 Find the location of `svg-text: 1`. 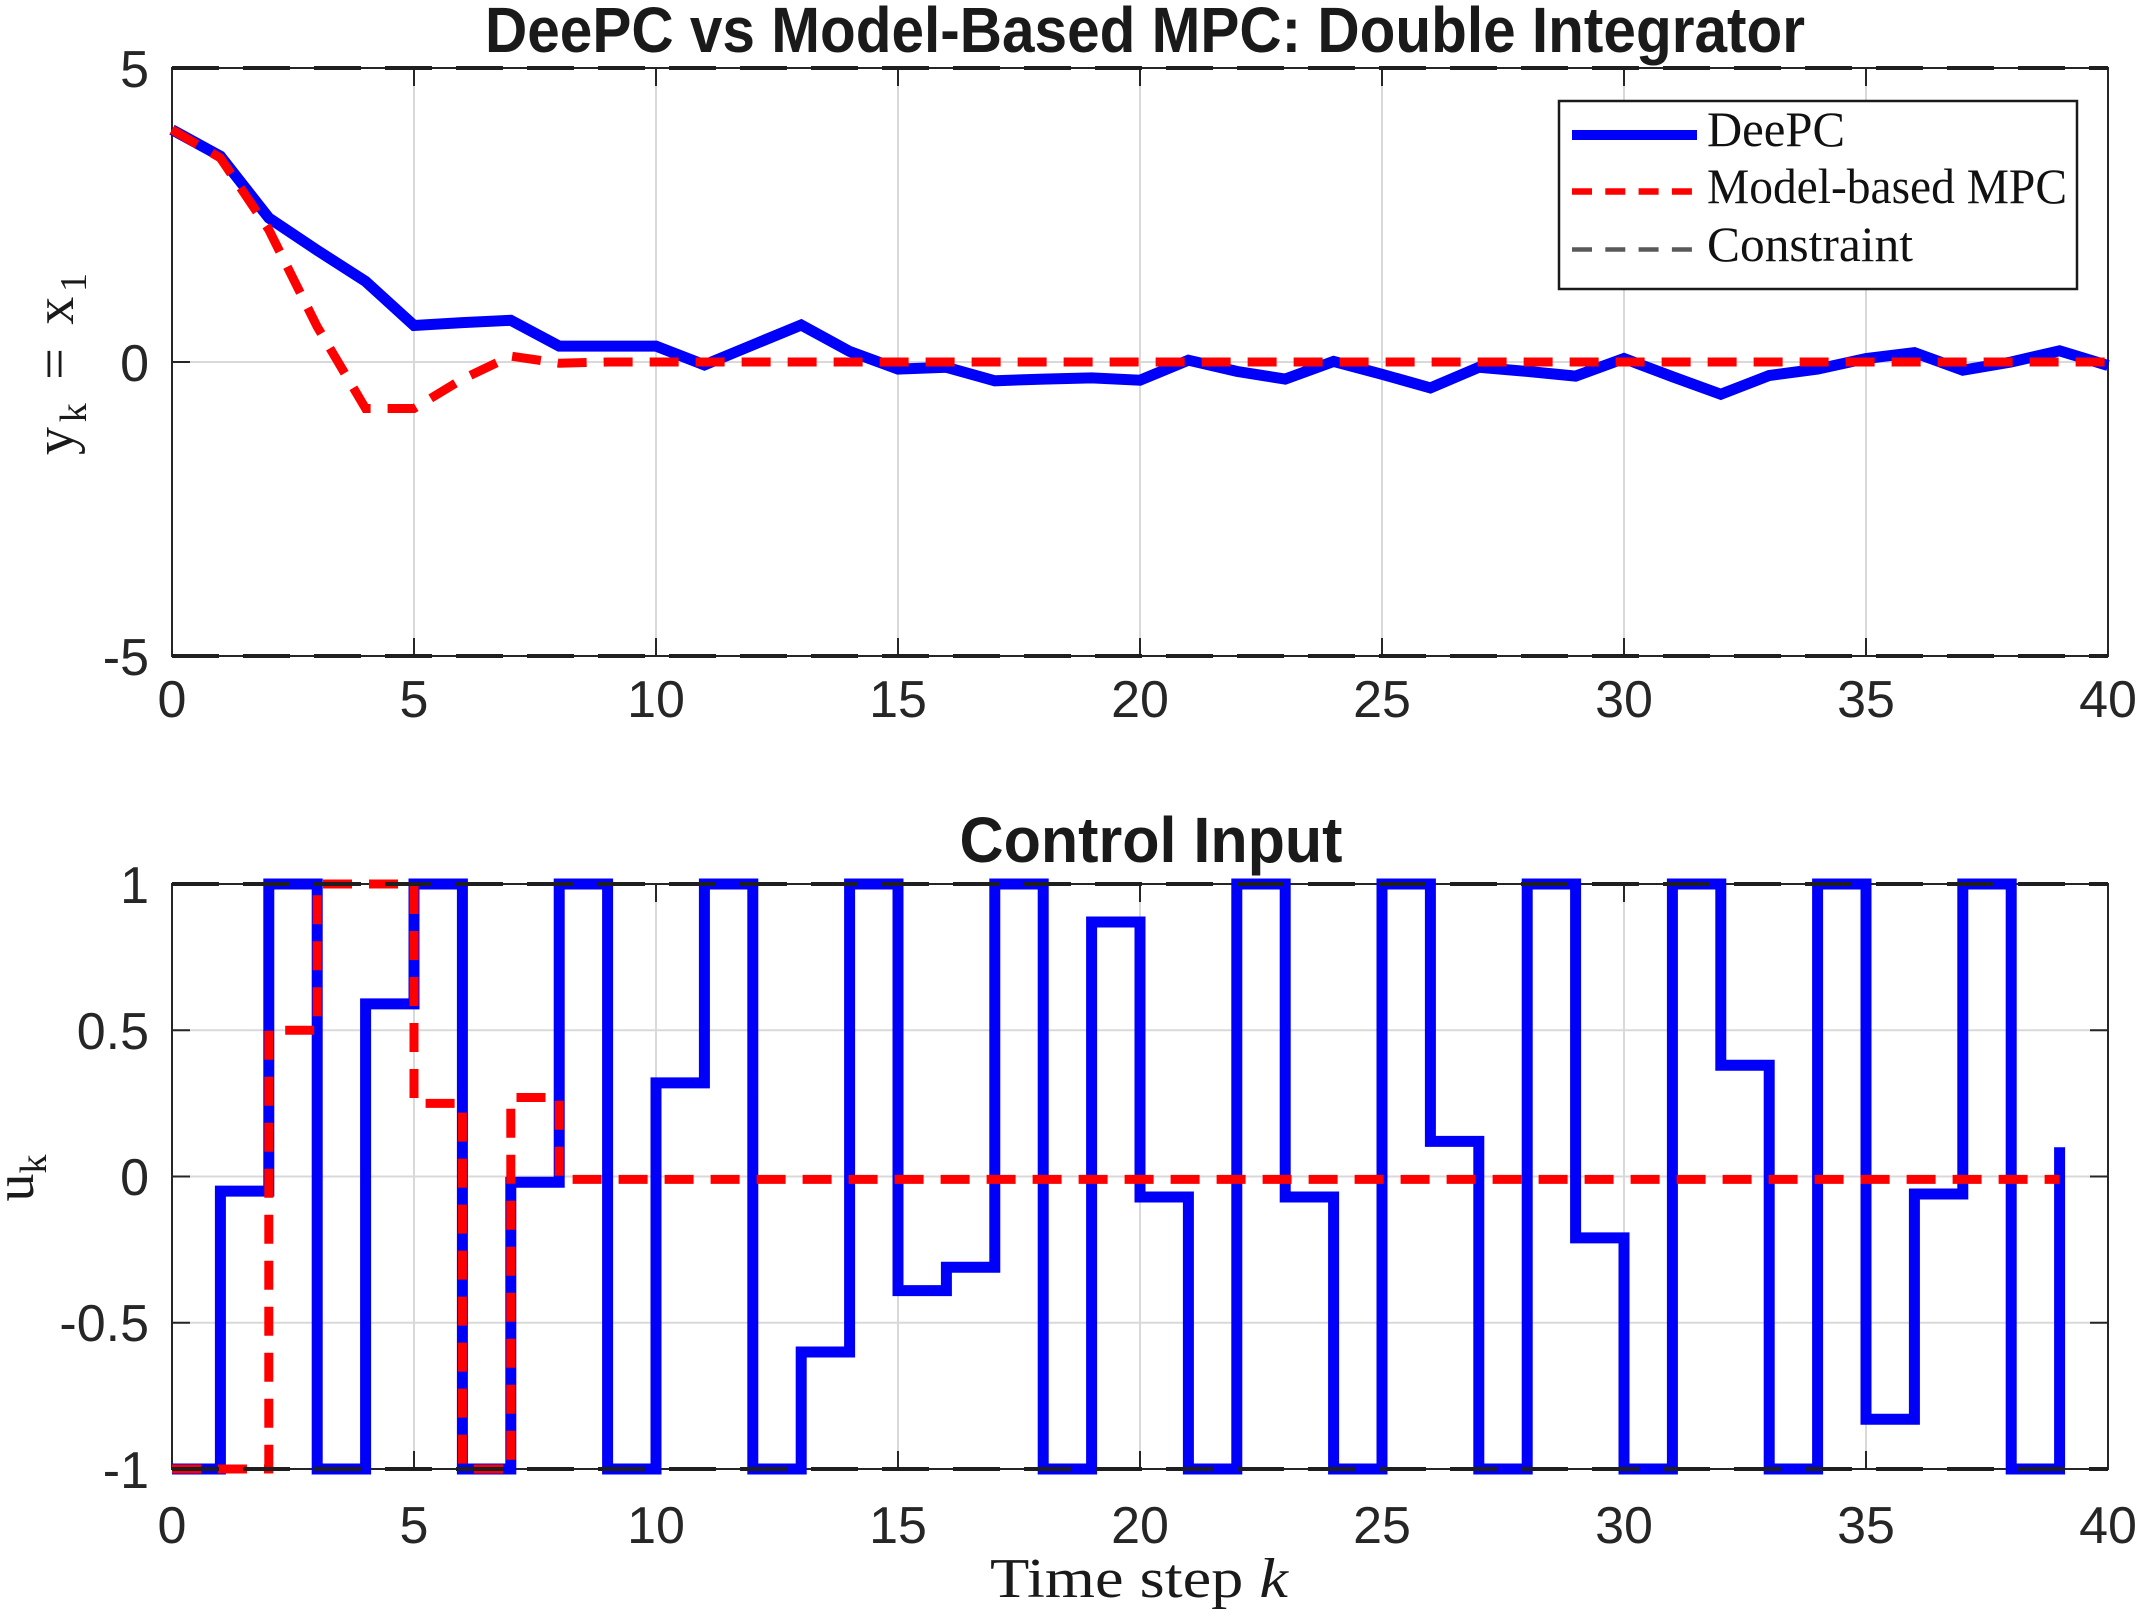

svg-text: 1 is located at coordinates (134, 886).